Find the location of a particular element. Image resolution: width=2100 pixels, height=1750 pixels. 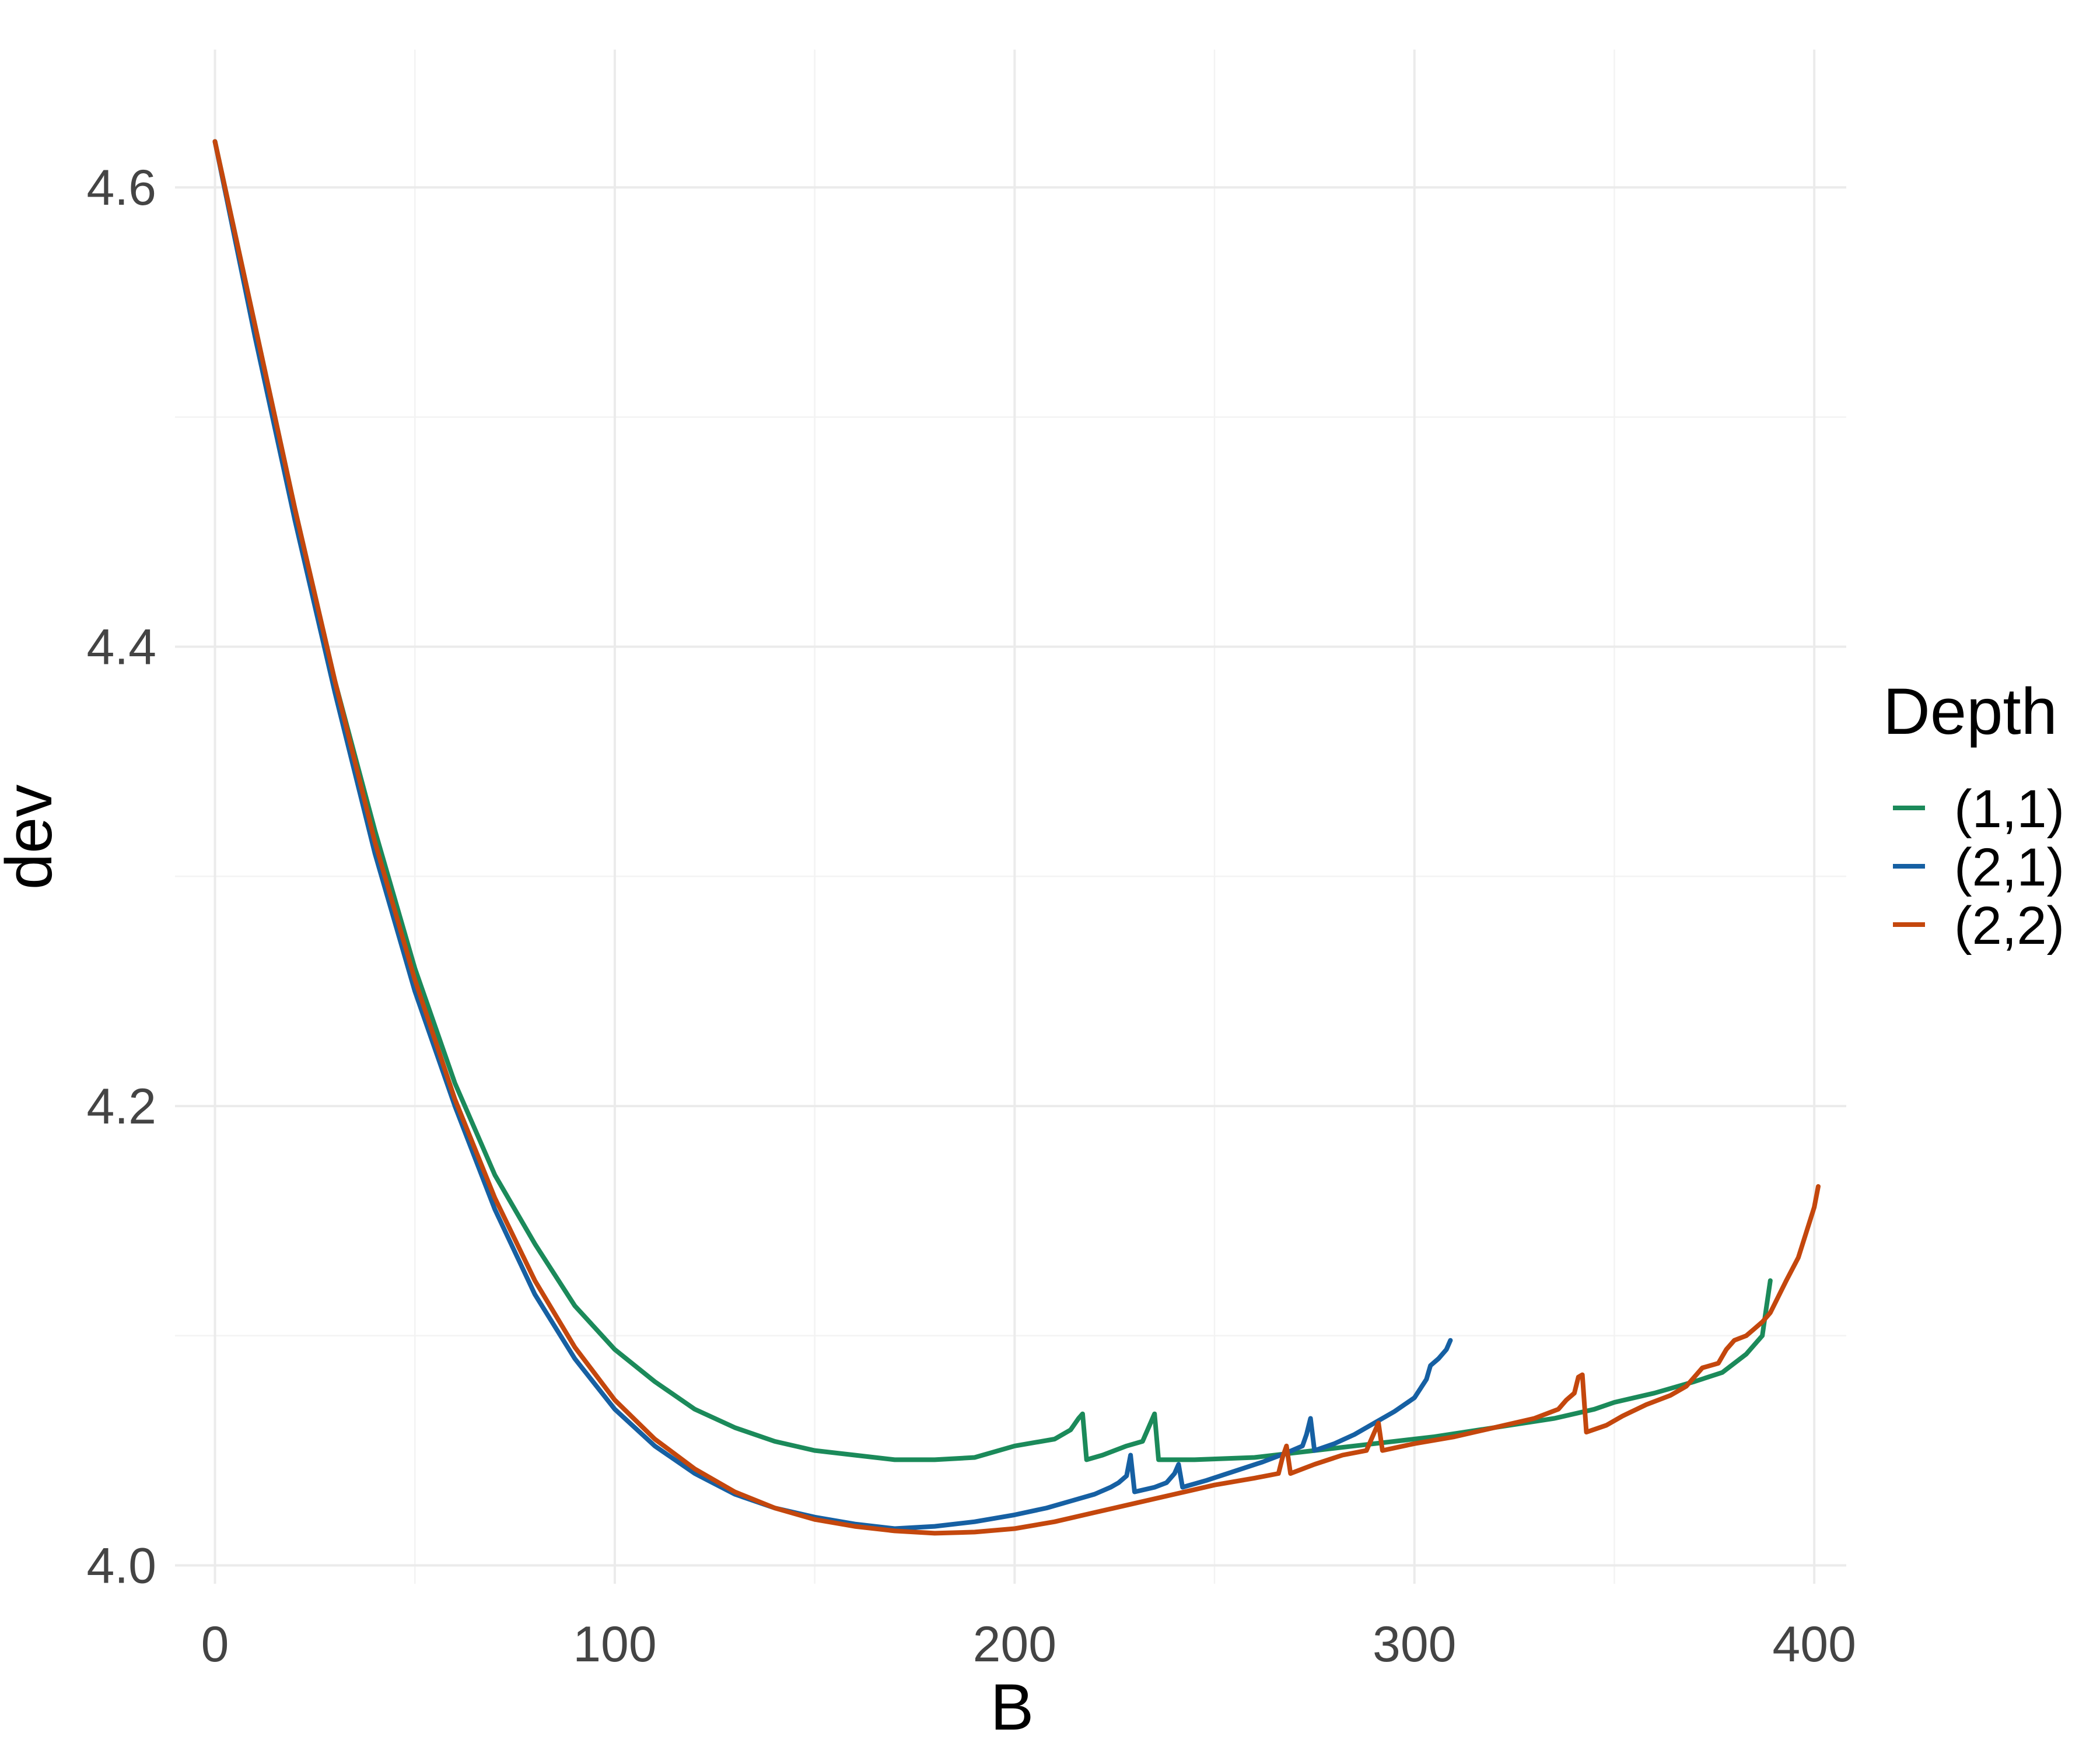

x-tick-label: 100 is located at coordinates (615, 1644).